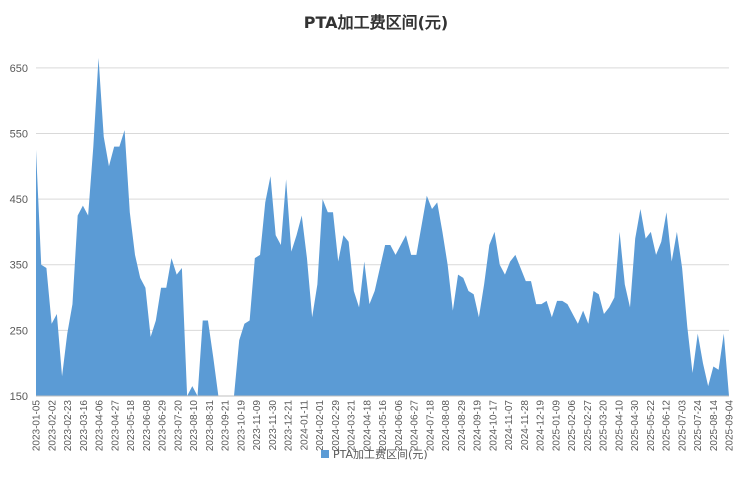 The height and width of the screenshot is (502, 753). Describe the element at coordinates (651, 426) in the screenshot. I see `x-tick-label: 2025-05-22` at that location.